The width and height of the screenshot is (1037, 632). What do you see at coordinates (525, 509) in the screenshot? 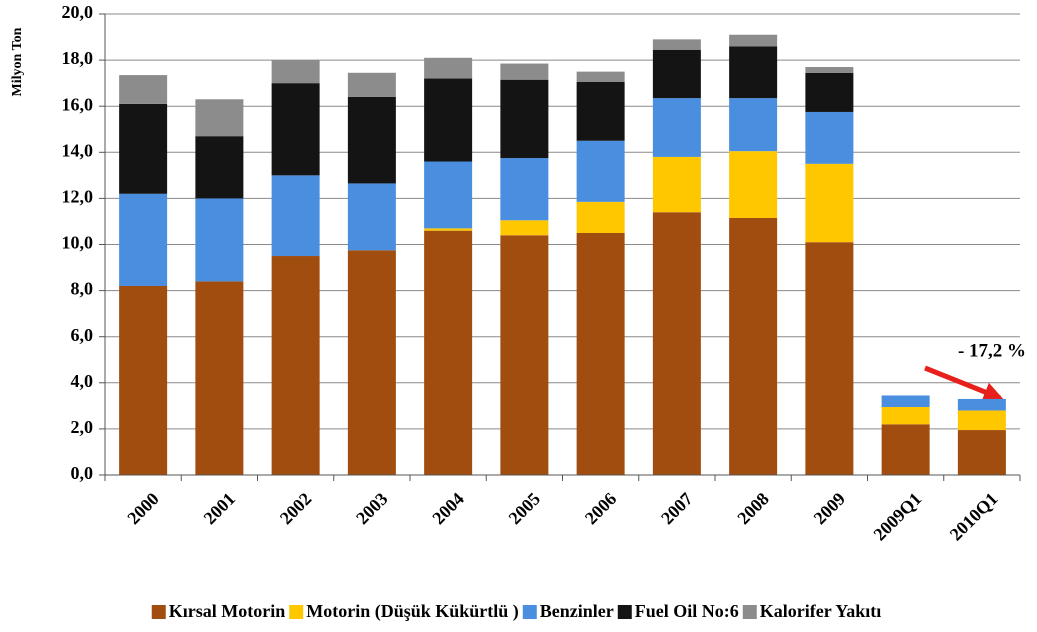
I see `x-tick-label: 2005` at bounding box center [525, 509].